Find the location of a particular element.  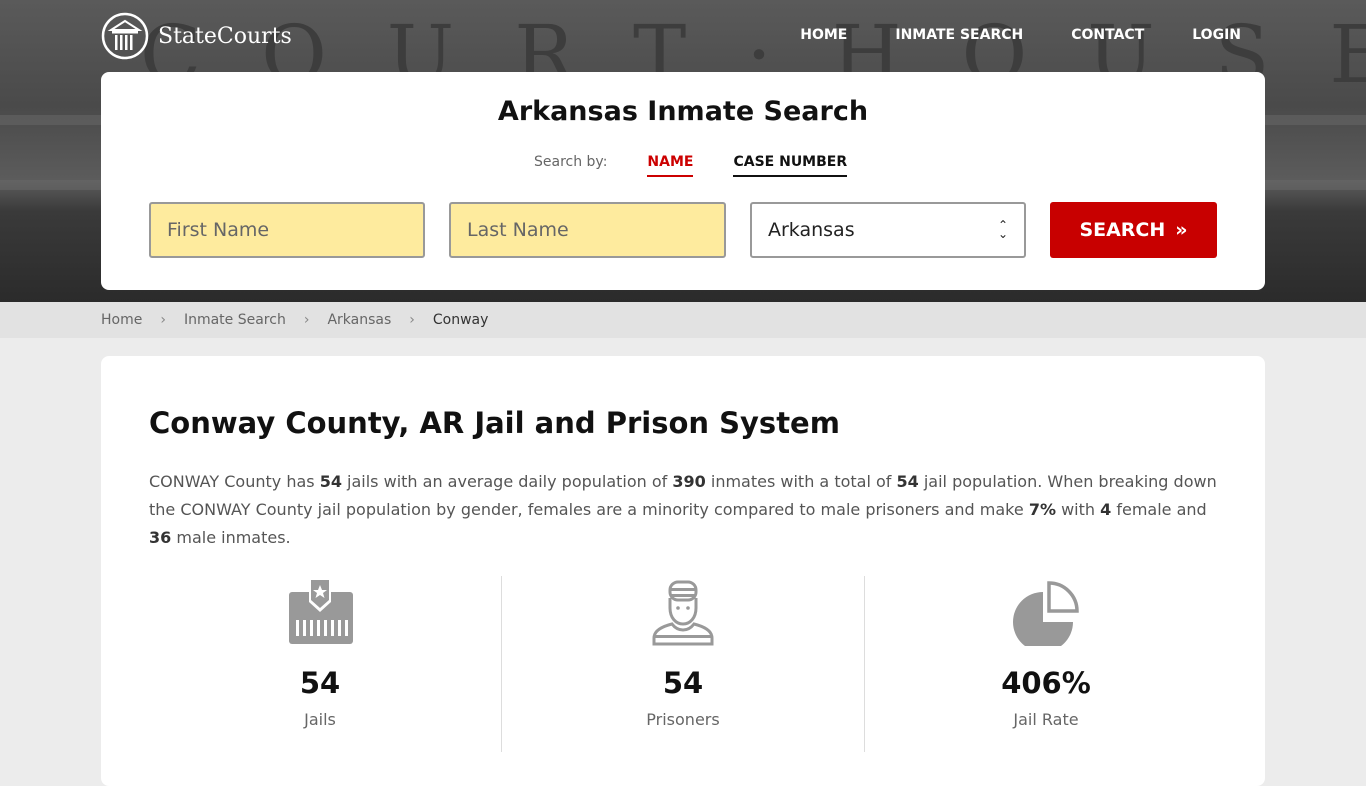

state-select: Arkansas ⌃ ⌄ is located at coordinates (888, 230).